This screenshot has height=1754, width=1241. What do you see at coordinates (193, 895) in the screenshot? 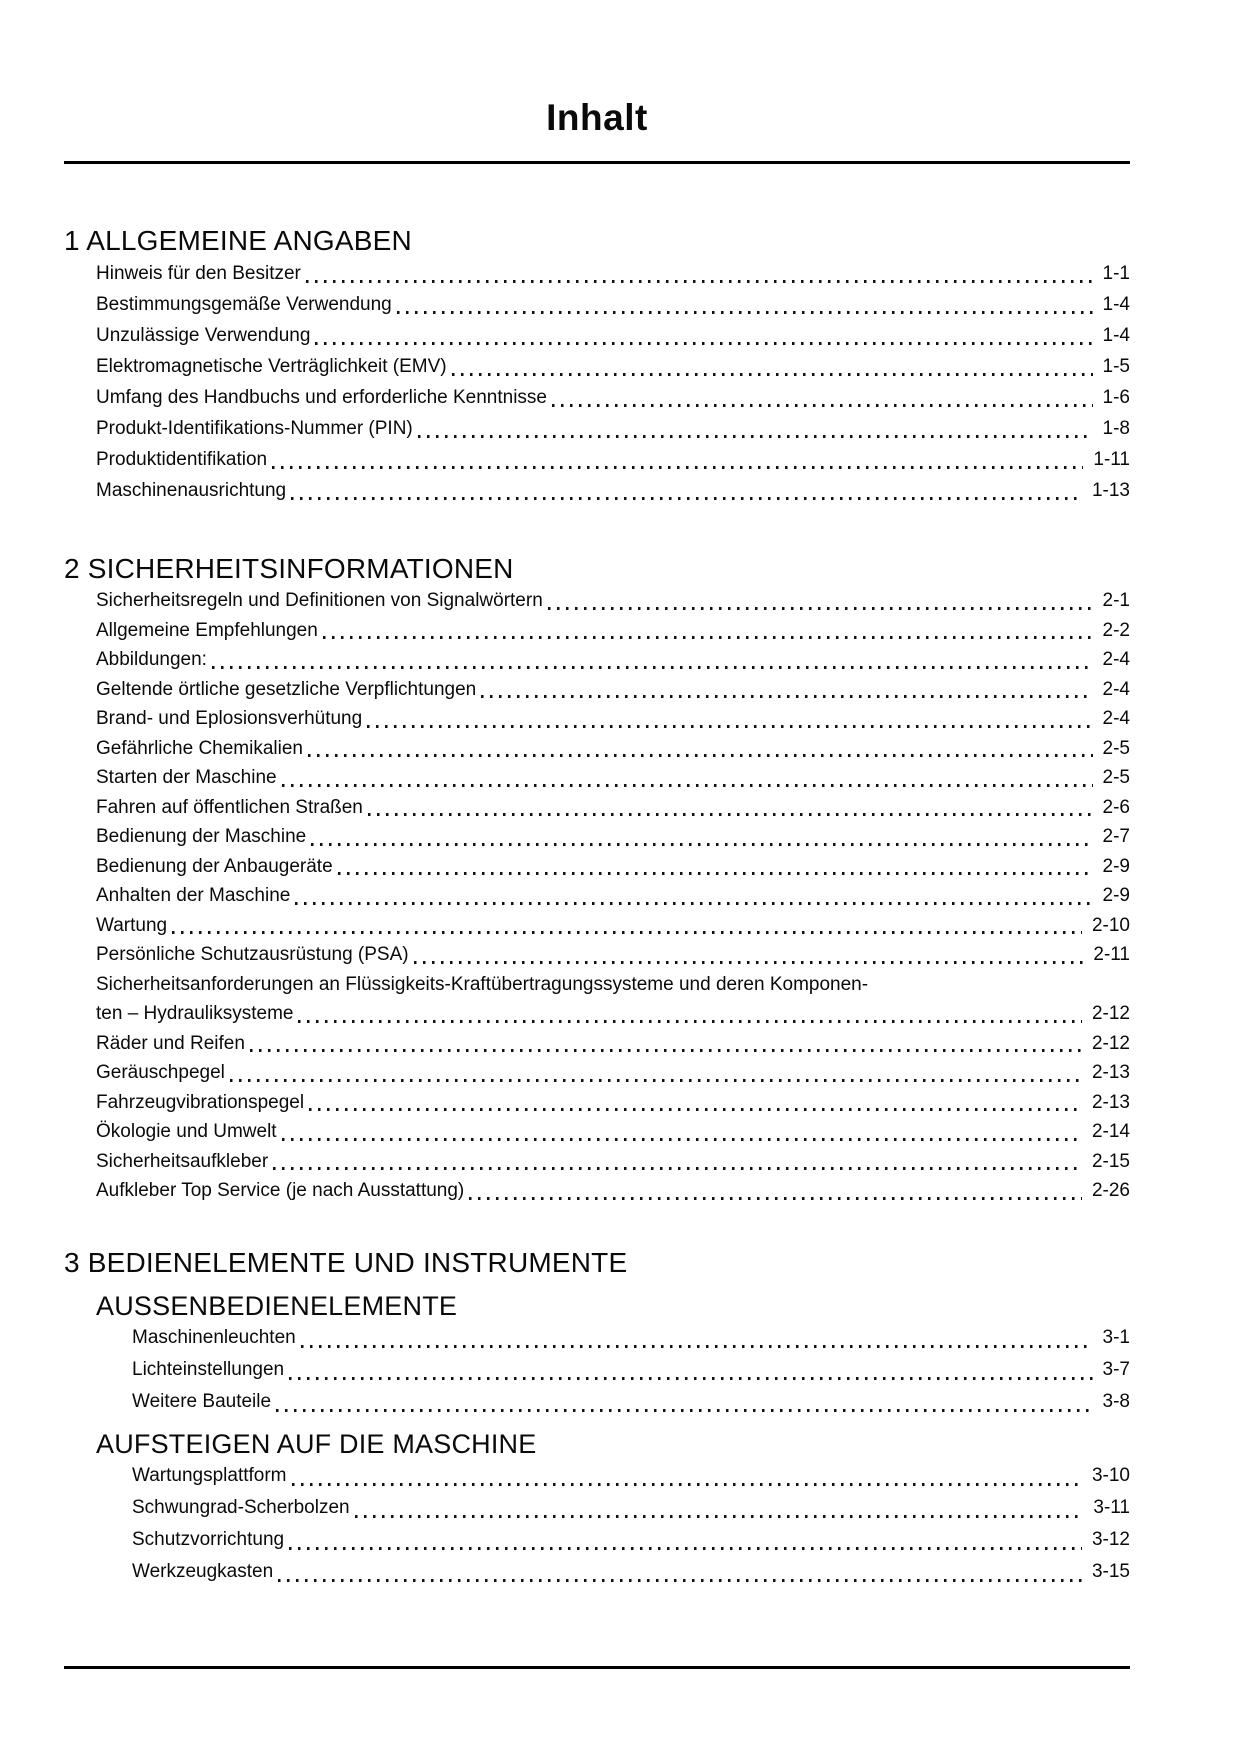
I see `toc-entry-title: Anhalten der Maschine` at bounding box center [193, 895].